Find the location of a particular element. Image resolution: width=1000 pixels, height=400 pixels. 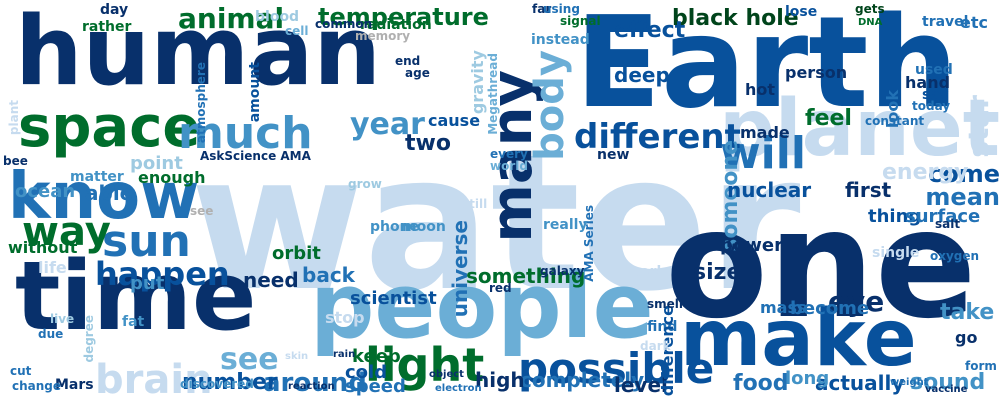

cloud-word: plant is located at coordinates (14, 118).